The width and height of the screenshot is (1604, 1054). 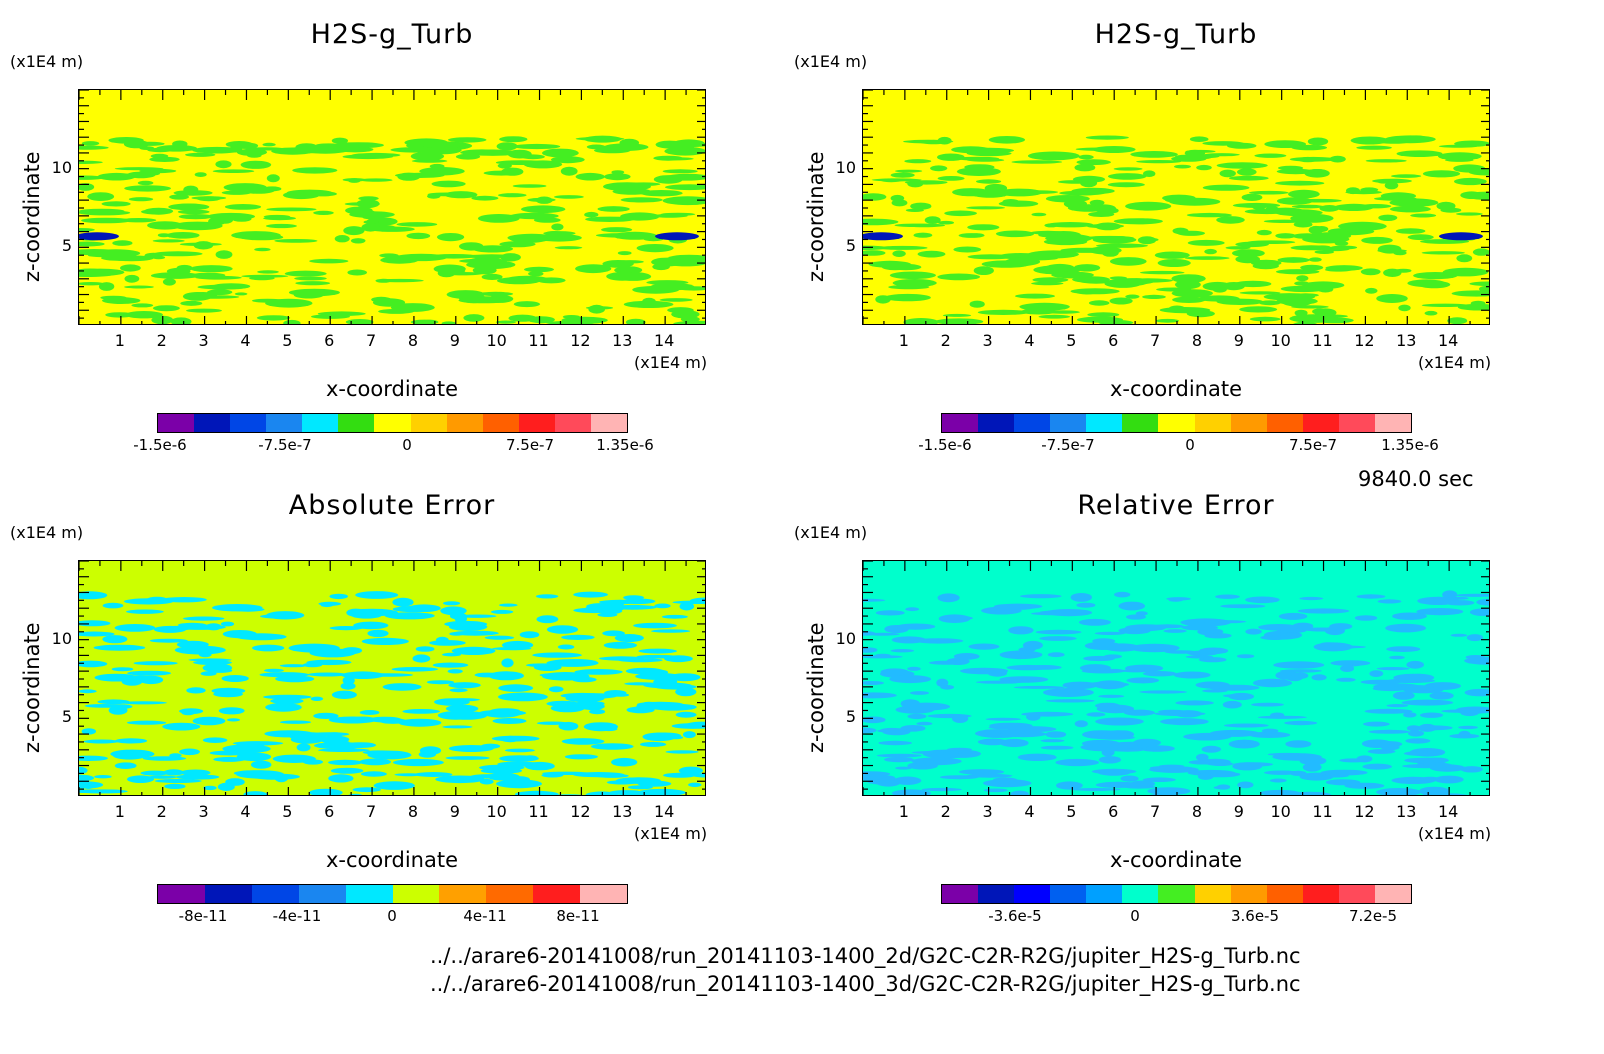 What do you see at coordinates (66, 717) in the screenshot?
I see `y-tick-label: 5` at bounding box center [66, 717].